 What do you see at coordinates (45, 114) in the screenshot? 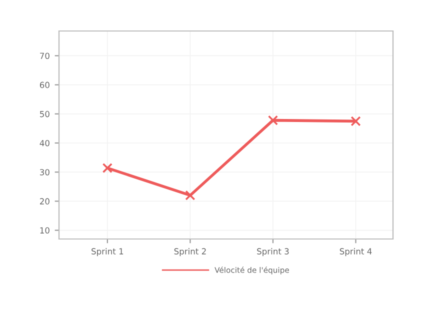
I see `y-tick-label: 50` at bounding box center [45, 114].